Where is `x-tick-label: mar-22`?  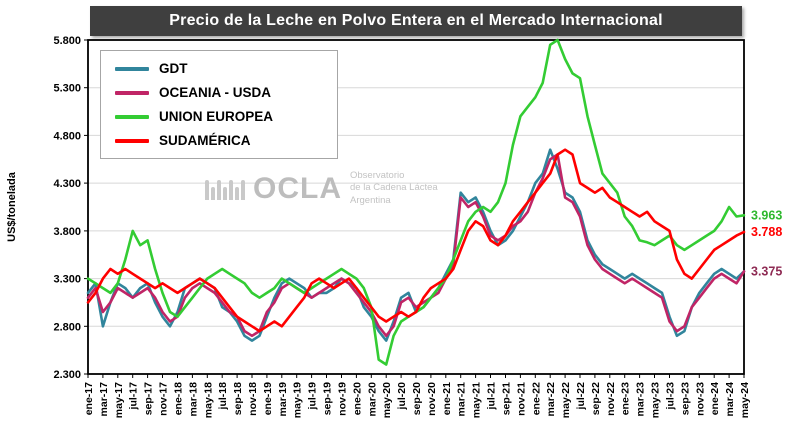 x-tick-label: mar-22 is located at coordinates (551, 399).